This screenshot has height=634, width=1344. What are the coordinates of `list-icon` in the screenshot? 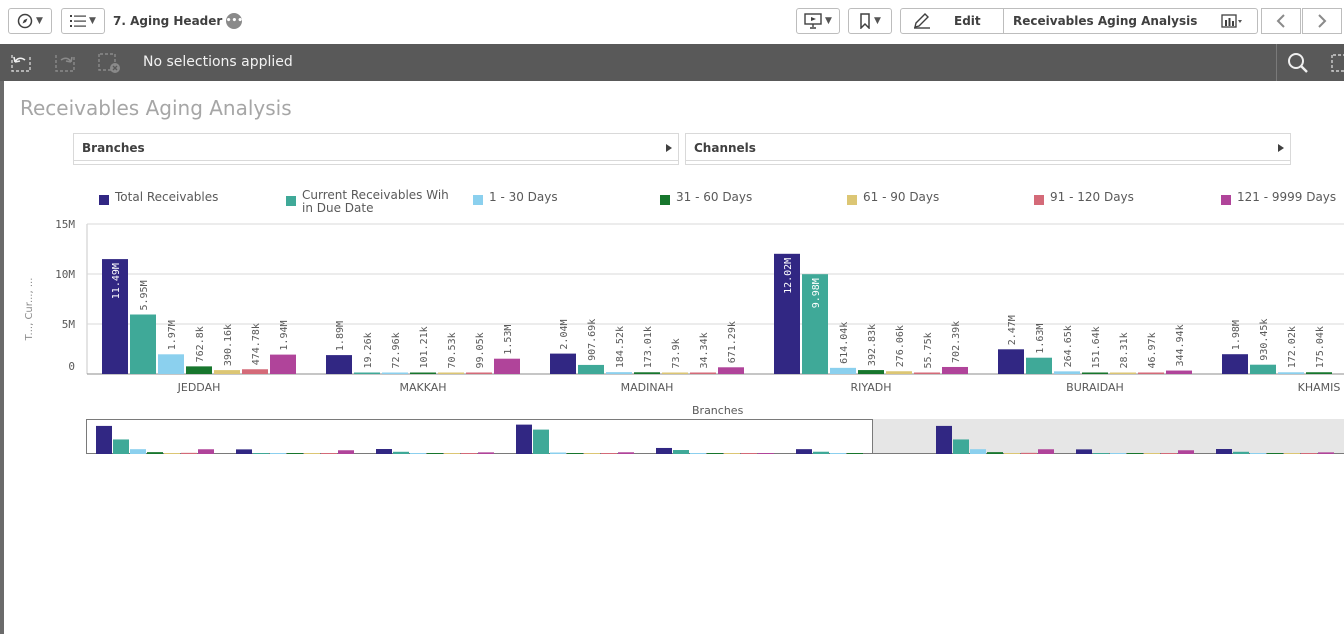 It's located at (78, 21).